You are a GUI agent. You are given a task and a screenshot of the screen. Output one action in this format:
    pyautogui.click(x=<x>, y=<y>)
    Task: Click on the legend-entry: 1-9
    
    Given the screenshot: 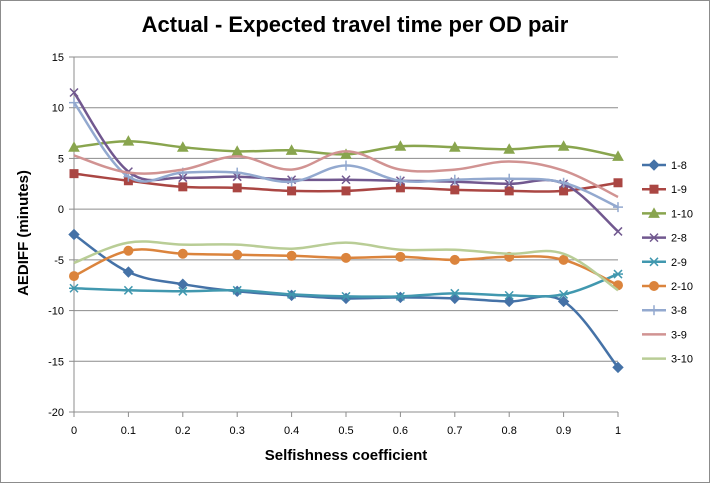 What is the action you would take?
    pyautogui.click(x=664, y=190)
    